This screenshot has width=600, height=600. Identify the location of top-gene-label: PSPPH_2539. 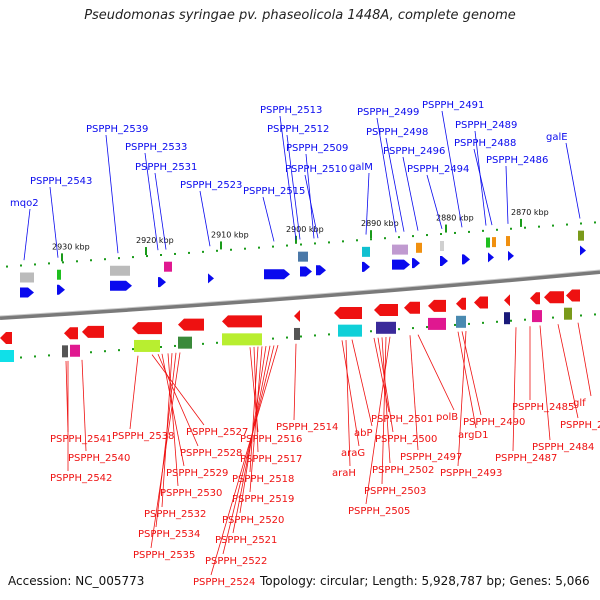
(117, 129).